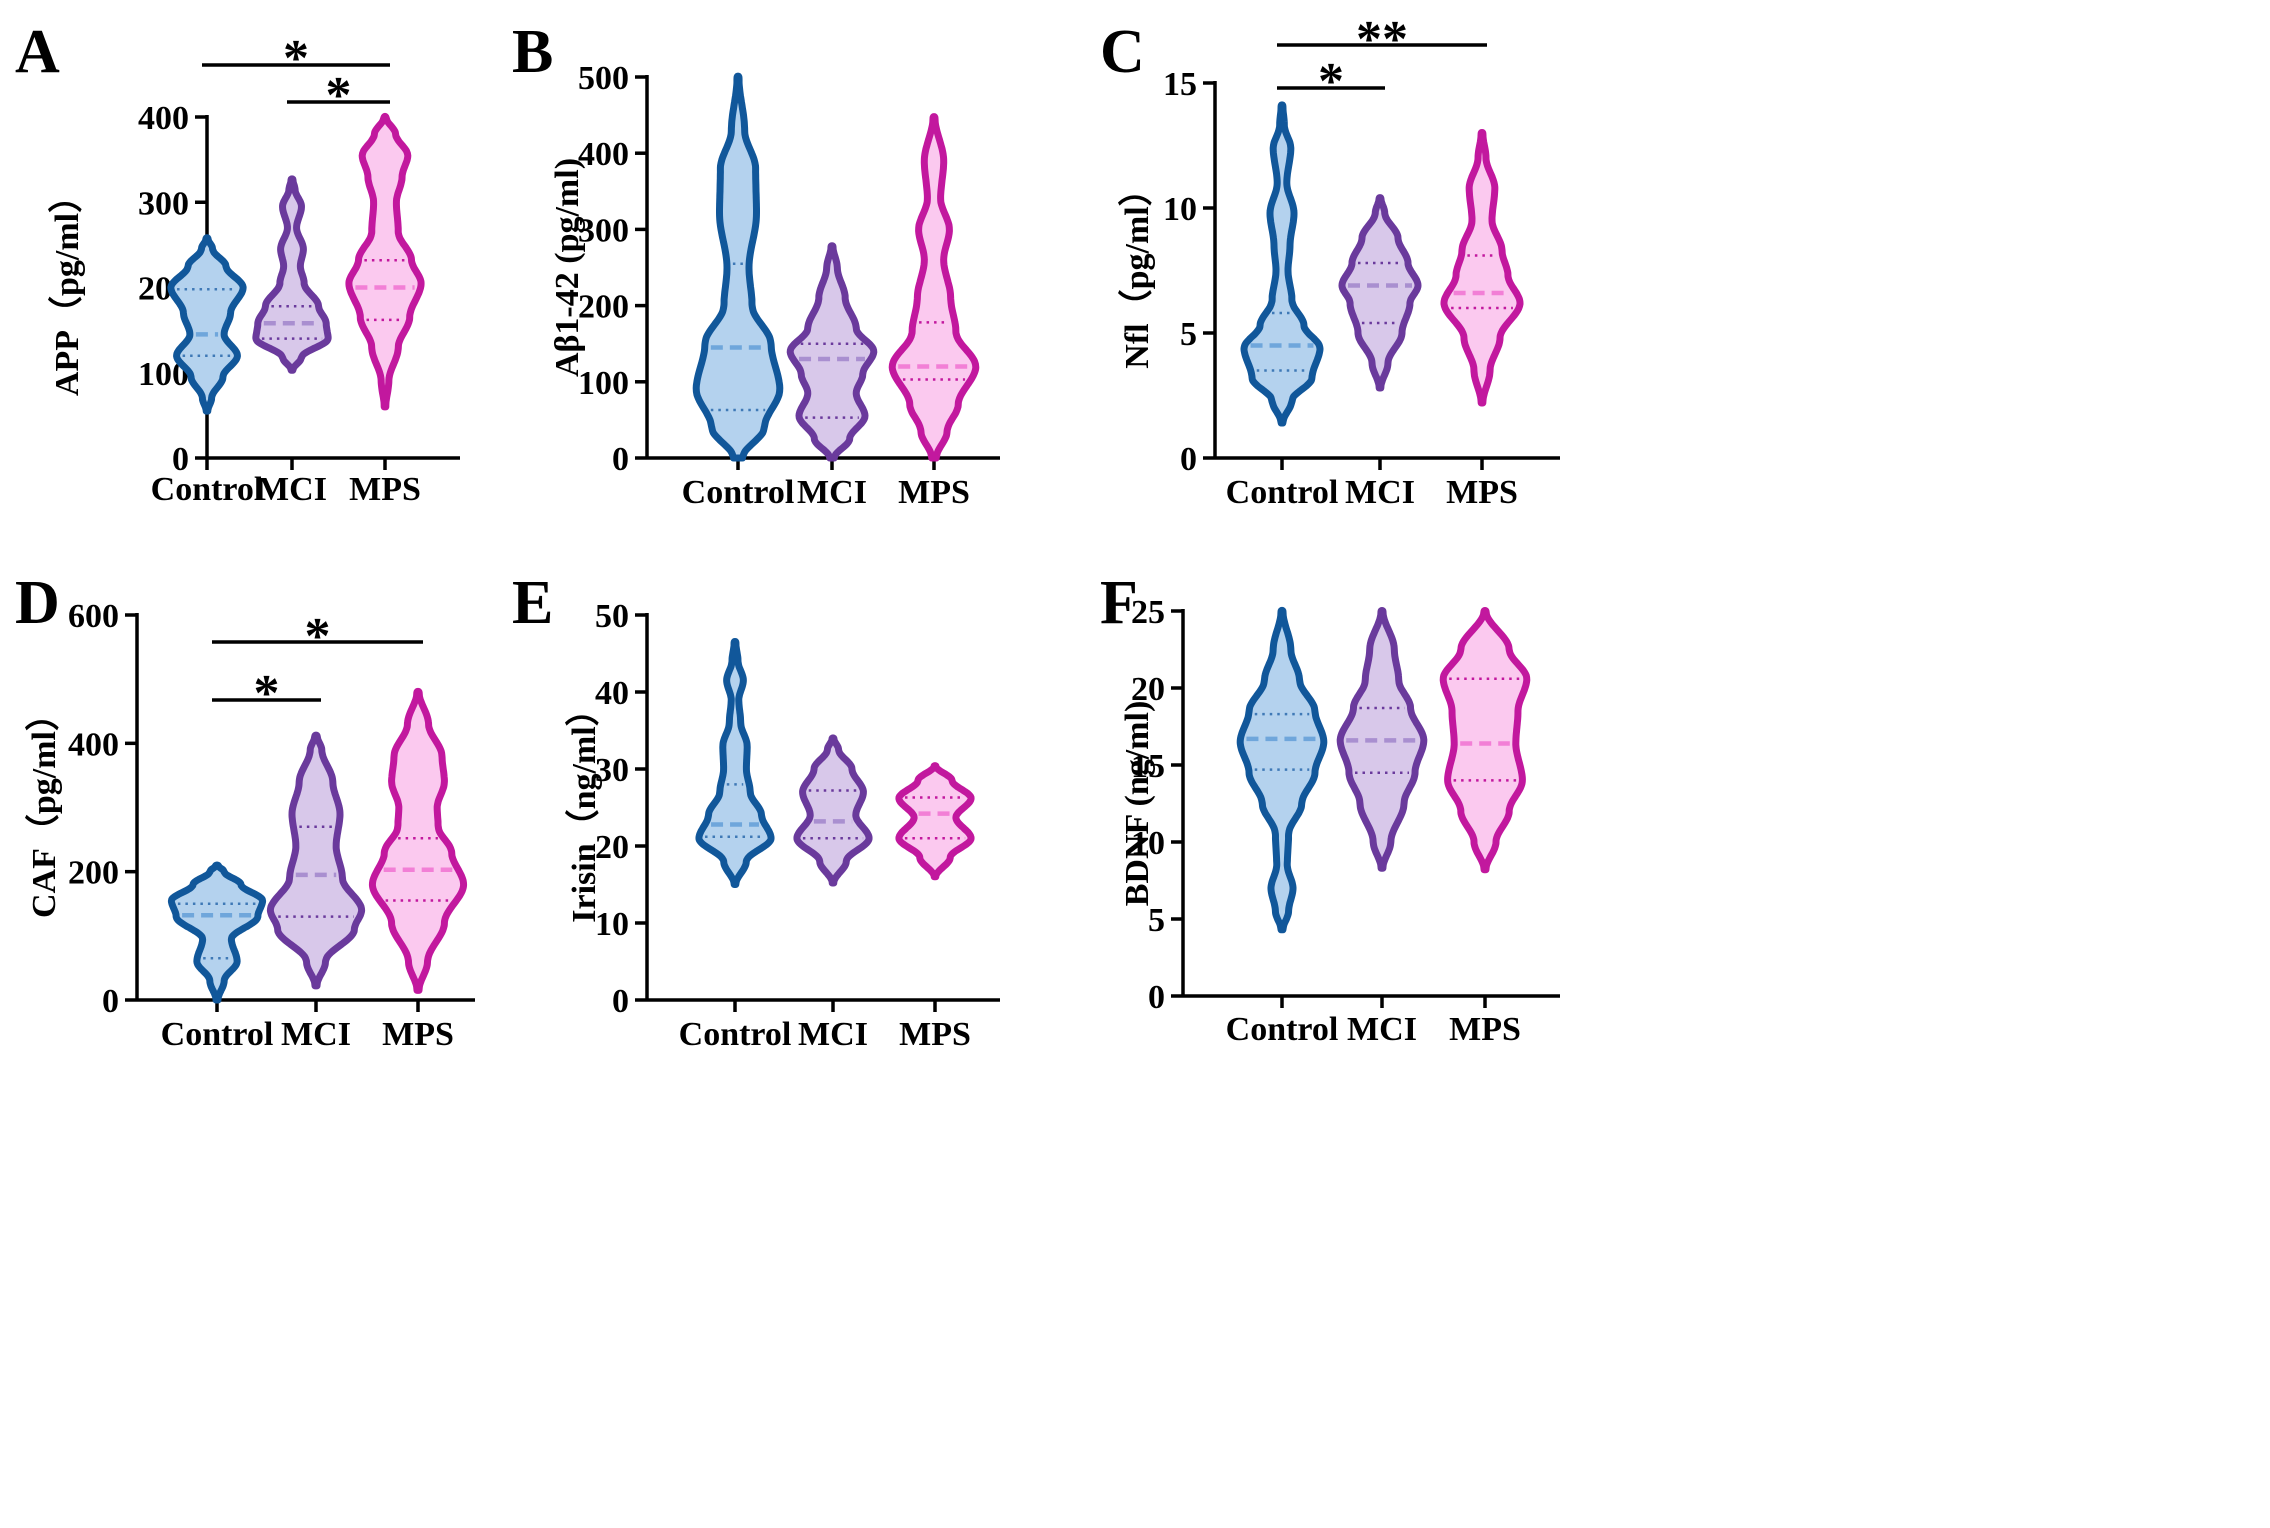 This screenshot has width=2270, height=1528. I want to click on y-tick-label: 30, so click(612, 770).